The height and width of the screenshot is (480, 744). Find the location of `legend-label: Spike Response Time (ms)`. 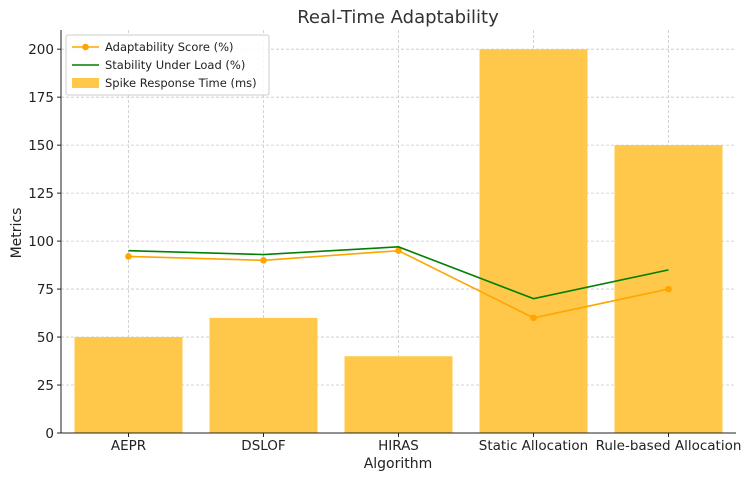

legend-label: Spike Response Time (ms) is located at coordinates (181, 83).